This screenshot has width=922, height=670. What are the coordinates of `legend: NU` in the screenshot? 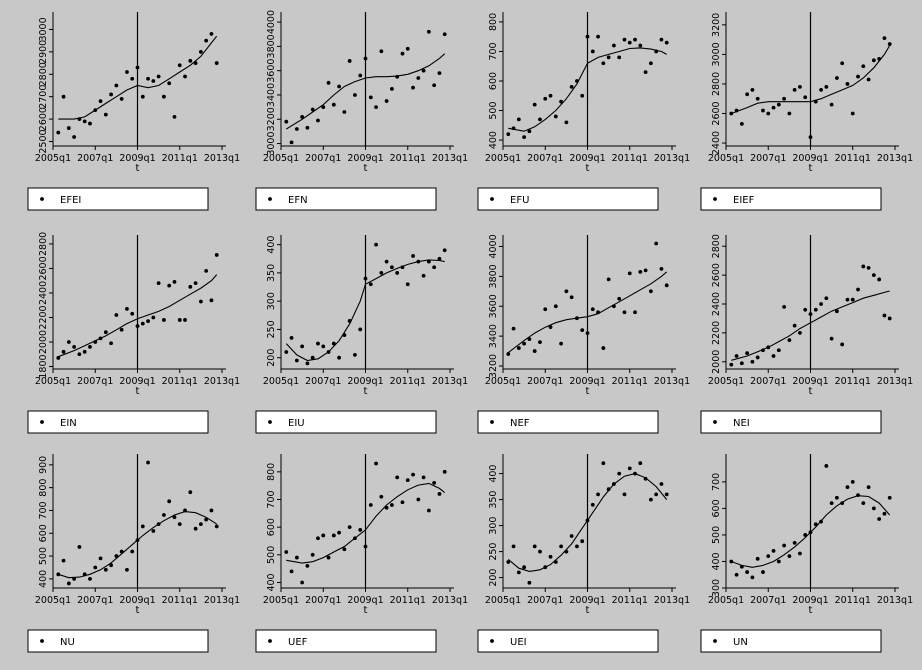 It's located at (118, 641).